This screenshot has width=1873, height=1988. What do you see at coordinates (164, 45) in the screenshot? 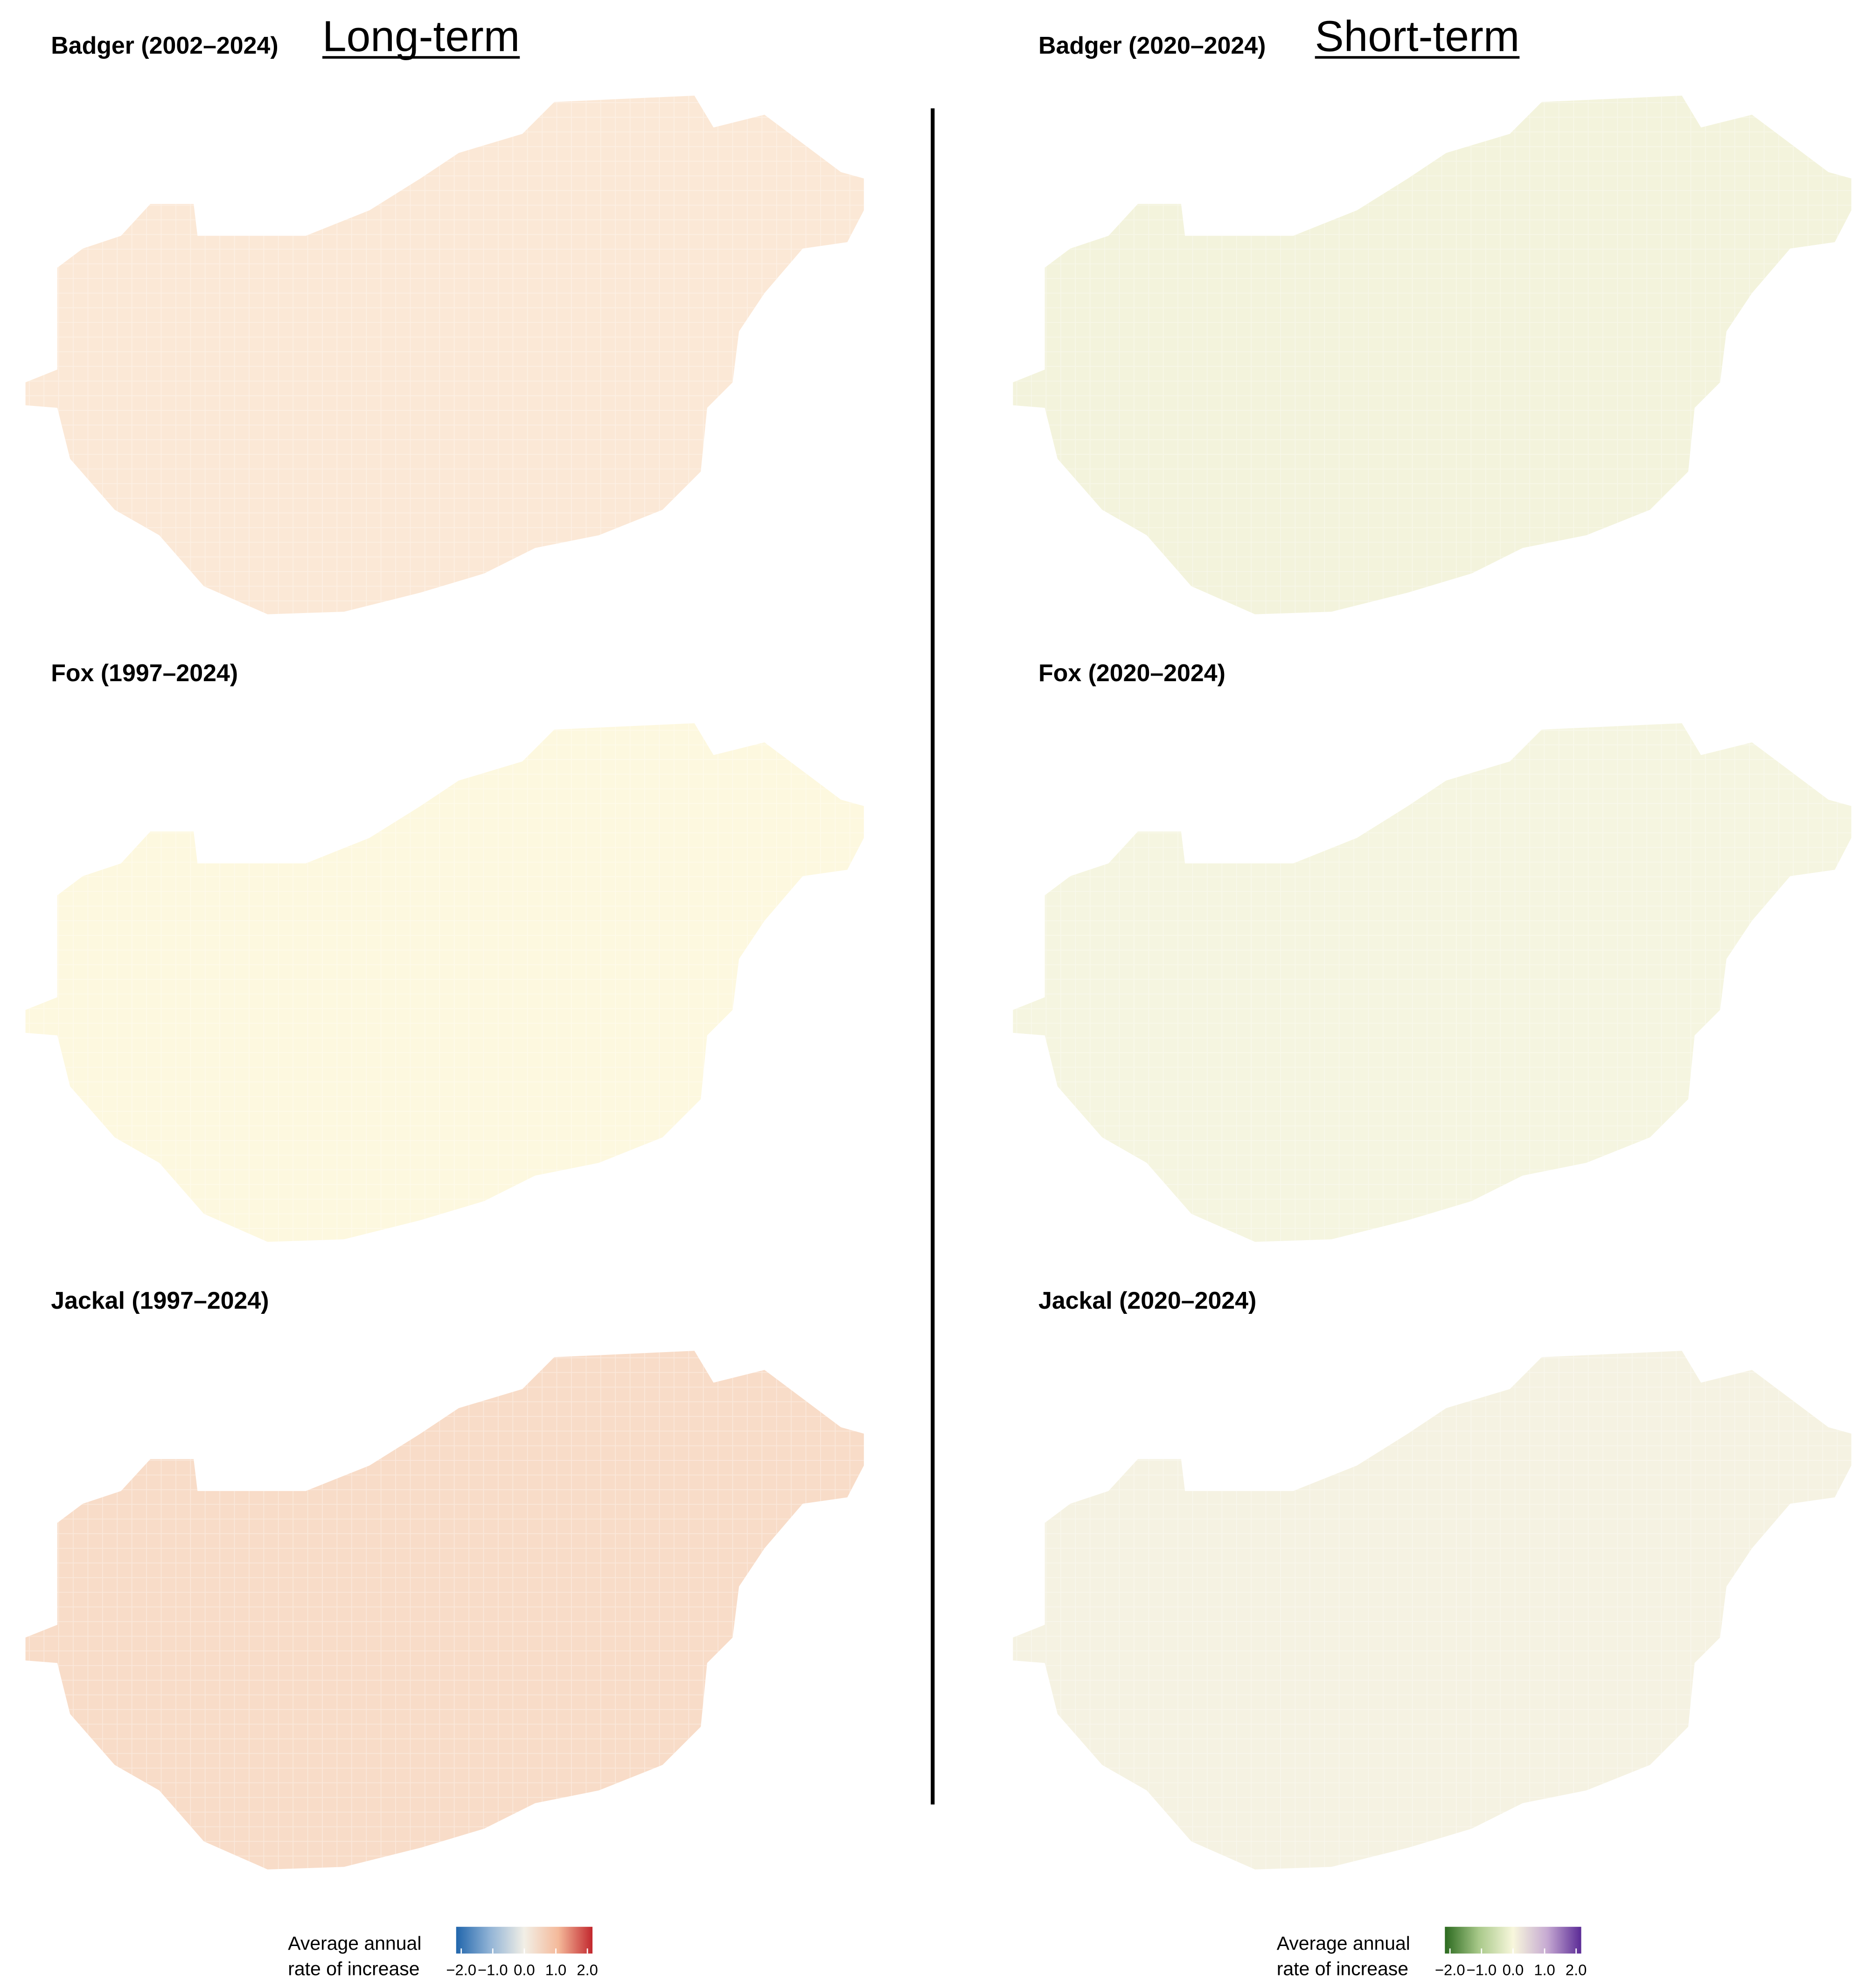
I see `panel-title: Badger (2002–2024)` at bounding box center [164, 45].